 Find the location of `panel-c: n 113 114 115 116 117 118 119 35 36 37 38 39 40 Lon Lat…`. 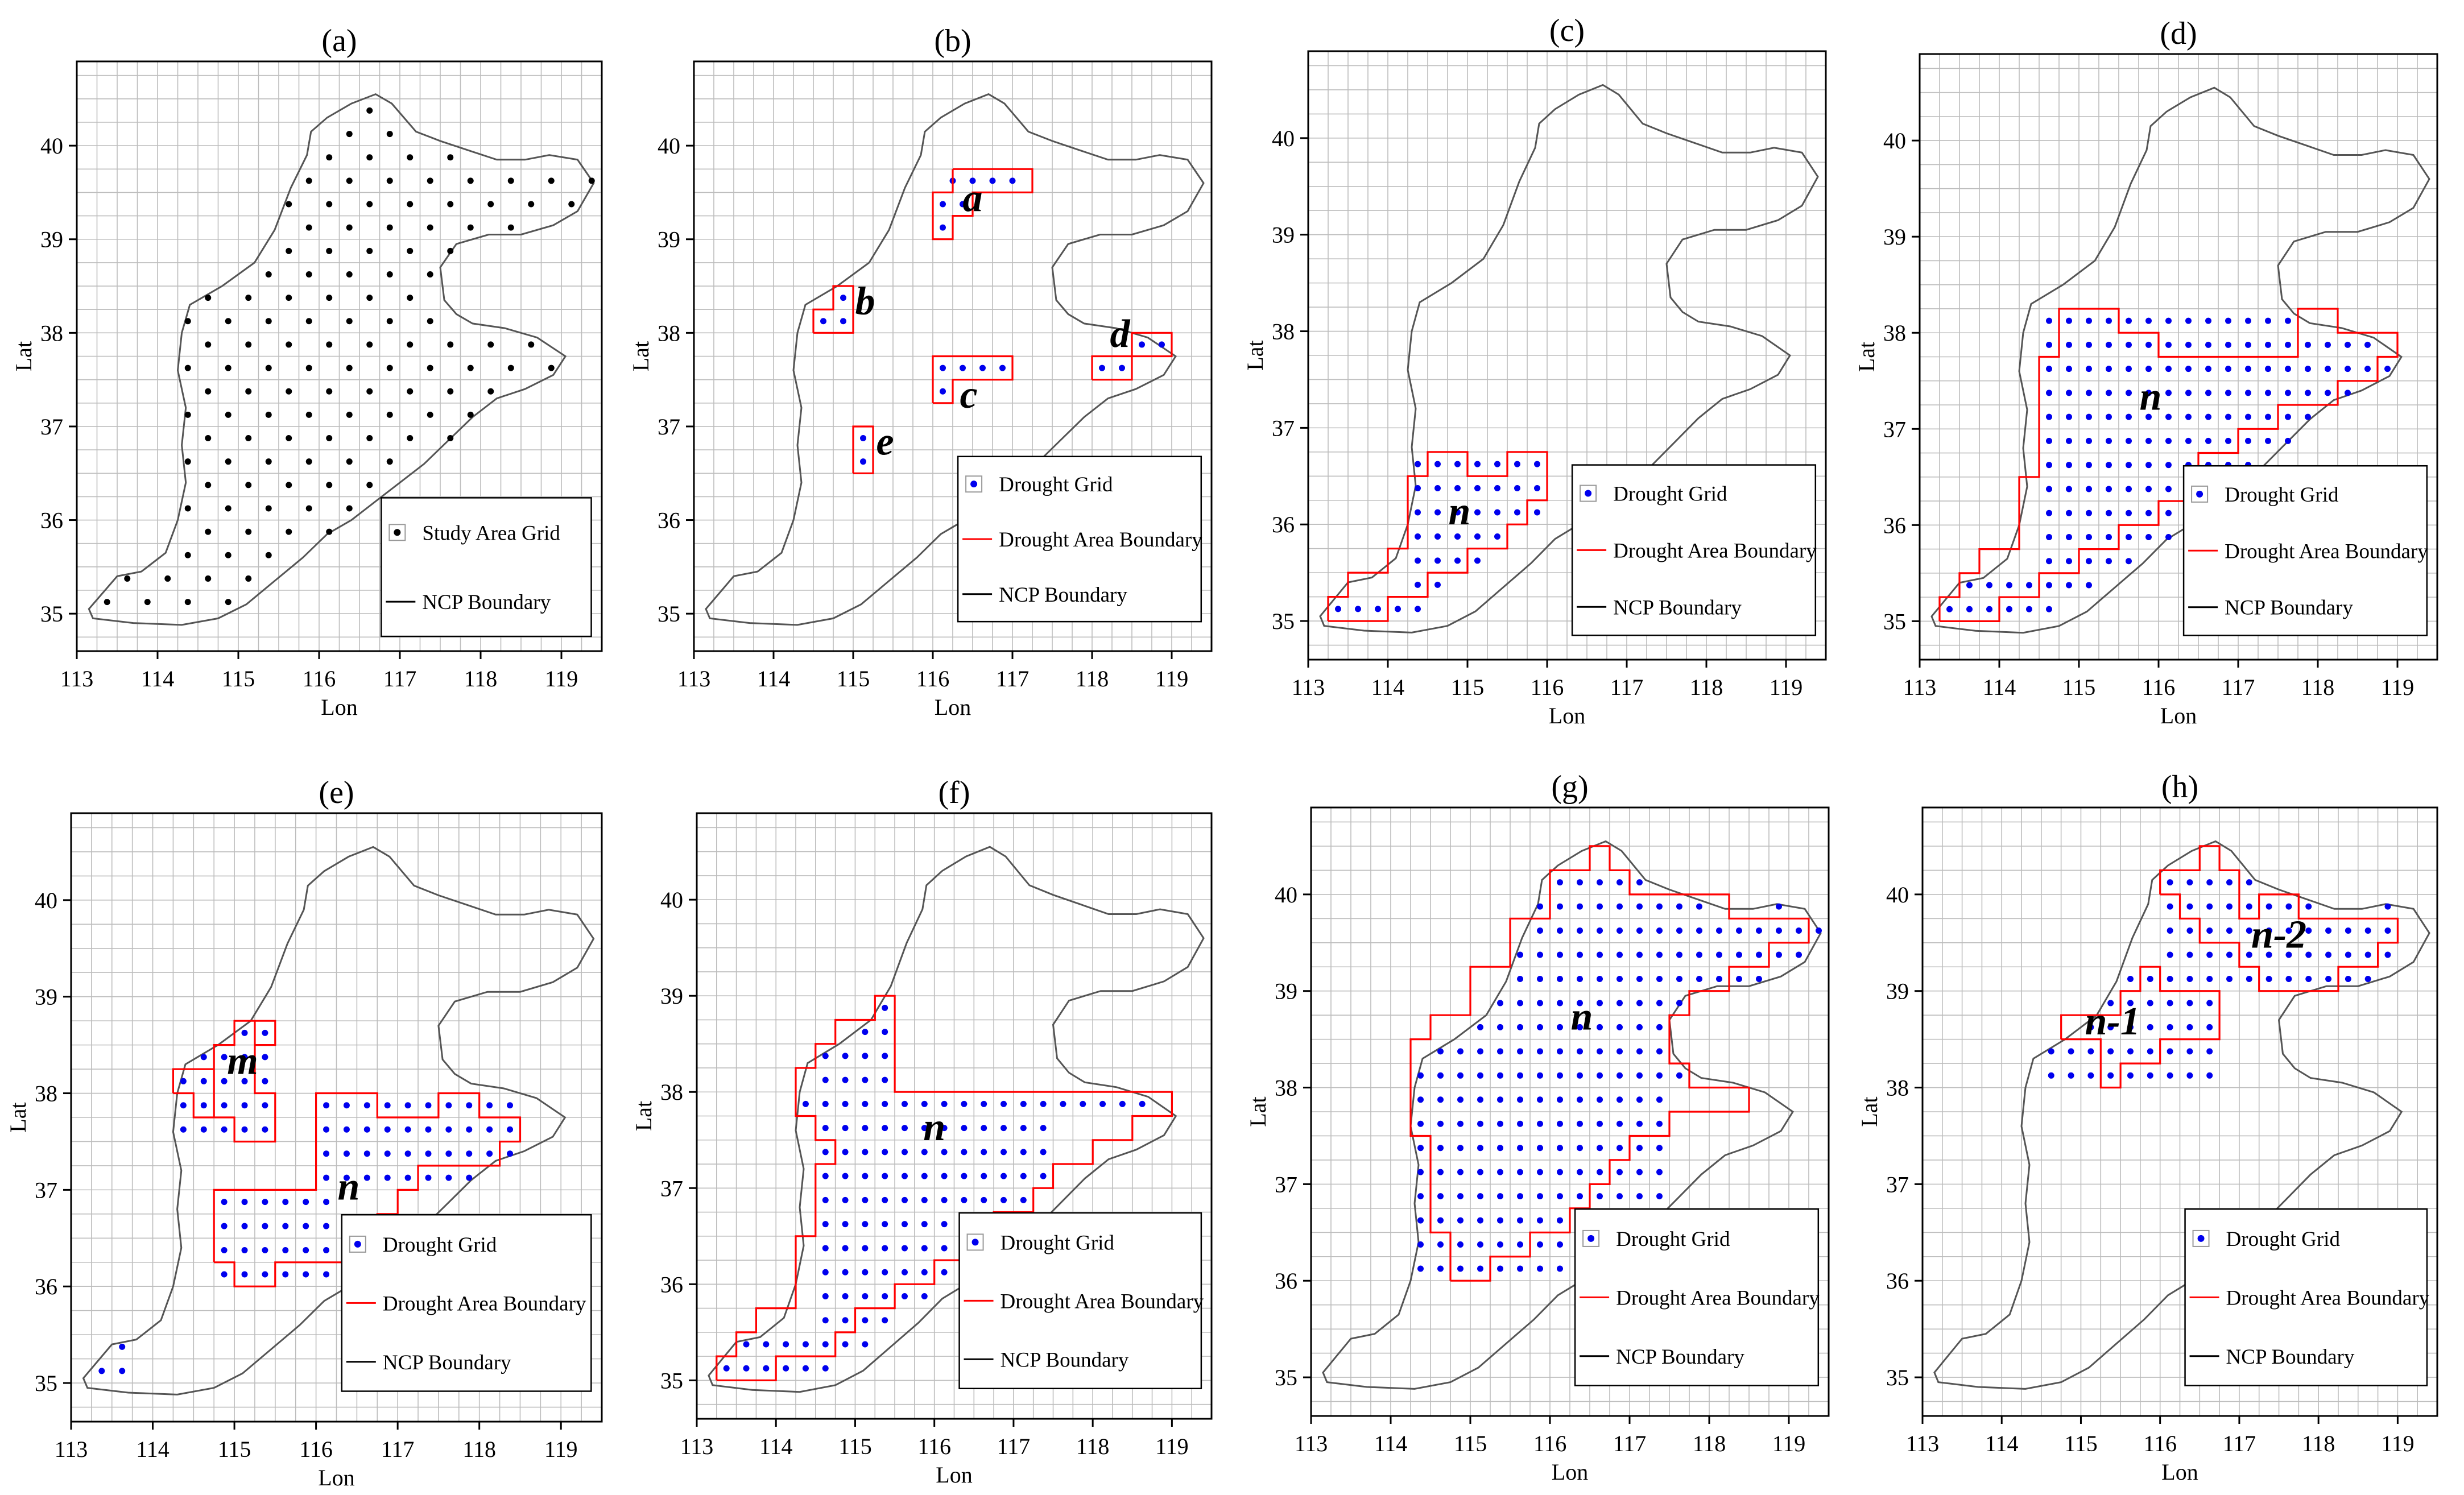

panel-c: n 113 114 115 116 117 118 119 35 36 37 38 39 40 Lon Lat… is located at coordinates (1535, 371).